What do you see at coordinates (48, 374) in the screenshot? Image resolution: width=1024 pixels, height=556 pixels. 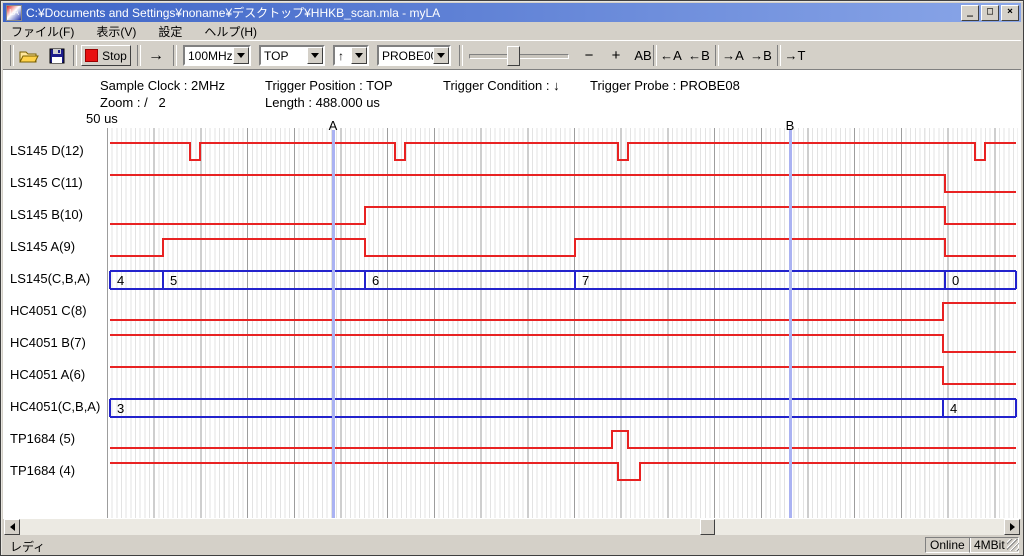 I see `channel-label: HC4051 A(6)` at bounding box center [48, 374].